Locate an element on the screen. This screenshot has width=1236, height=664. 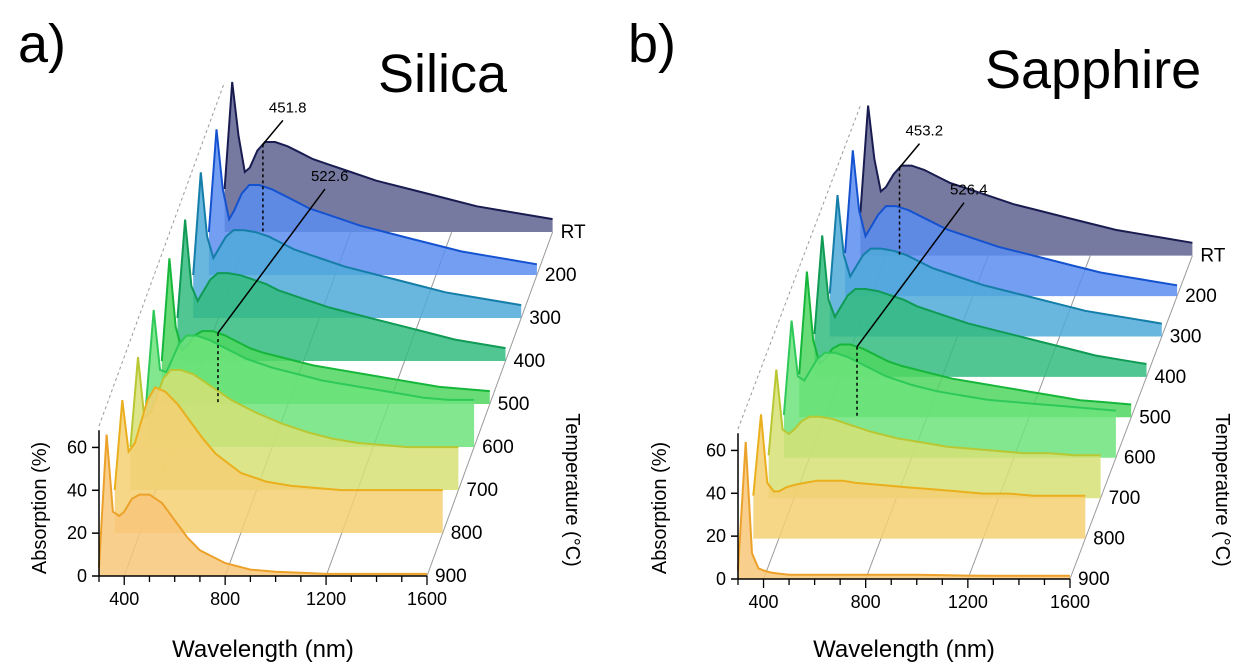
annotation-label: 522.6 is located at coordinates (330, 176).